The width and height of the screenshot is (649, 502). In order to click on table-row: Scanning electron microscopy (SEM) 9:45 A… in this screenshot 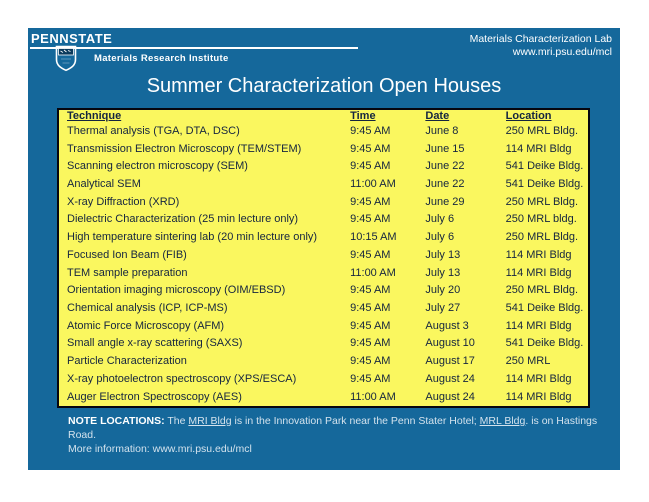, I will do `click(323, 166)`.